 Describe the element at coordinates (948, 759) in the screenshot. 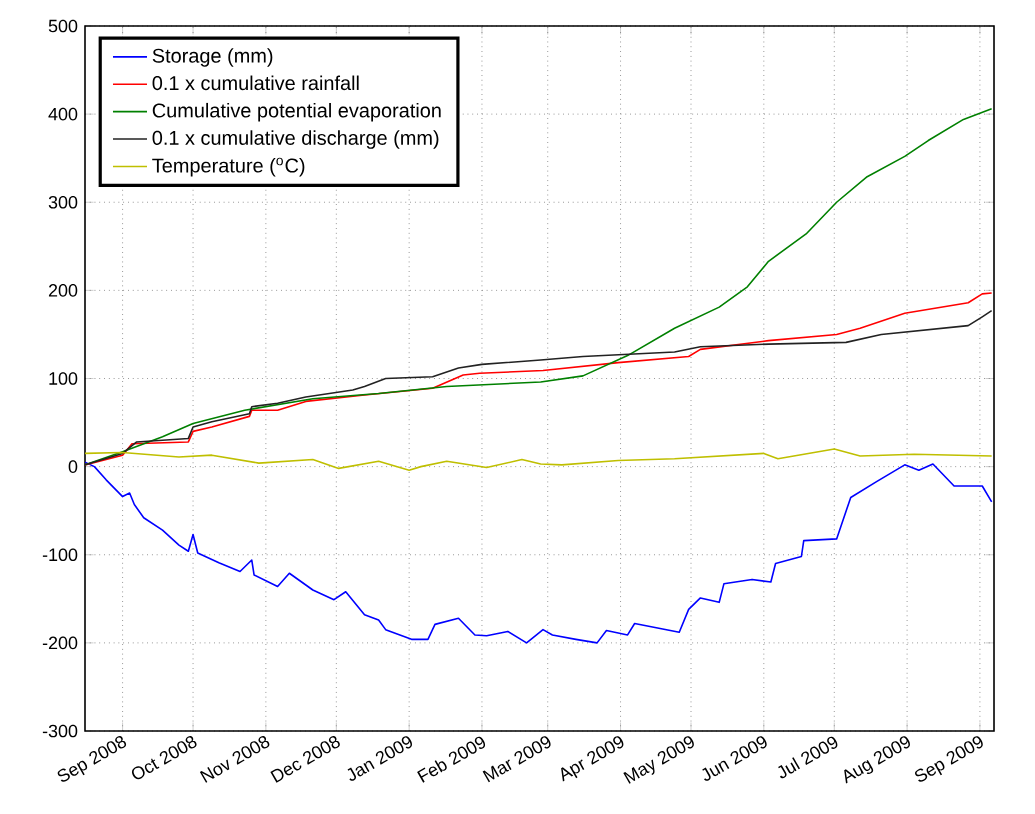

I see `x-tick-label: Sep 2009` at that location.